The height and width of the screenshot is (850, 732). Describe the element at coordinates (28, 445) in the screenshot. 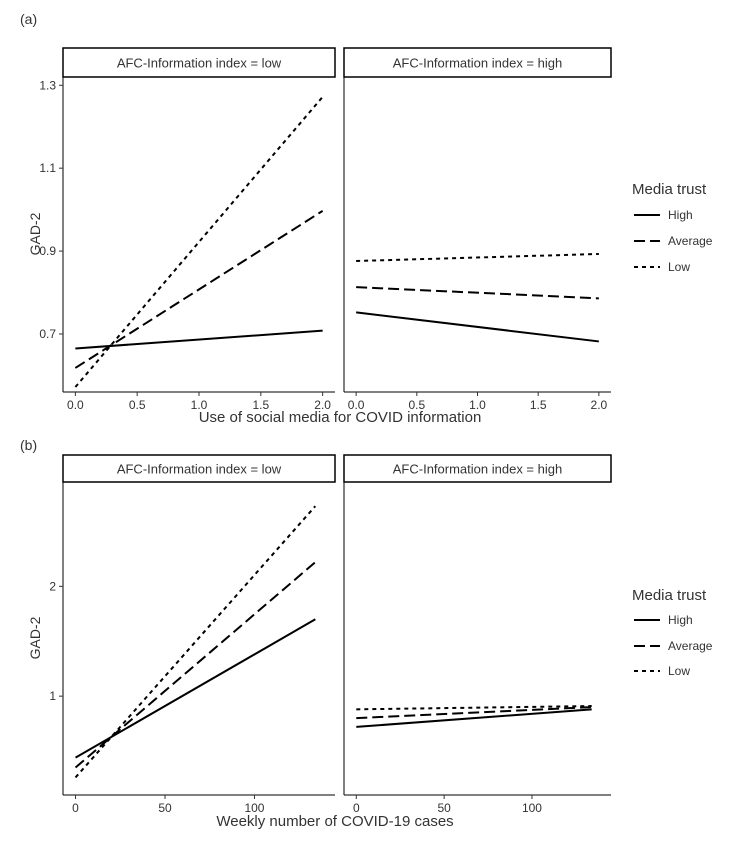

I see `panel-label: (b)` at that location.